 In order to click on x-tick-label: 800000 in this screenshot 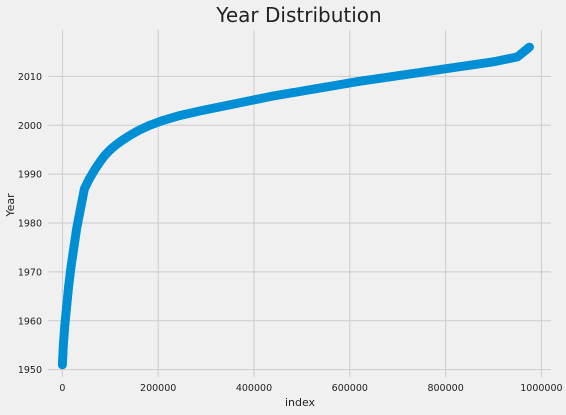, I will do `click(445, 388)`.